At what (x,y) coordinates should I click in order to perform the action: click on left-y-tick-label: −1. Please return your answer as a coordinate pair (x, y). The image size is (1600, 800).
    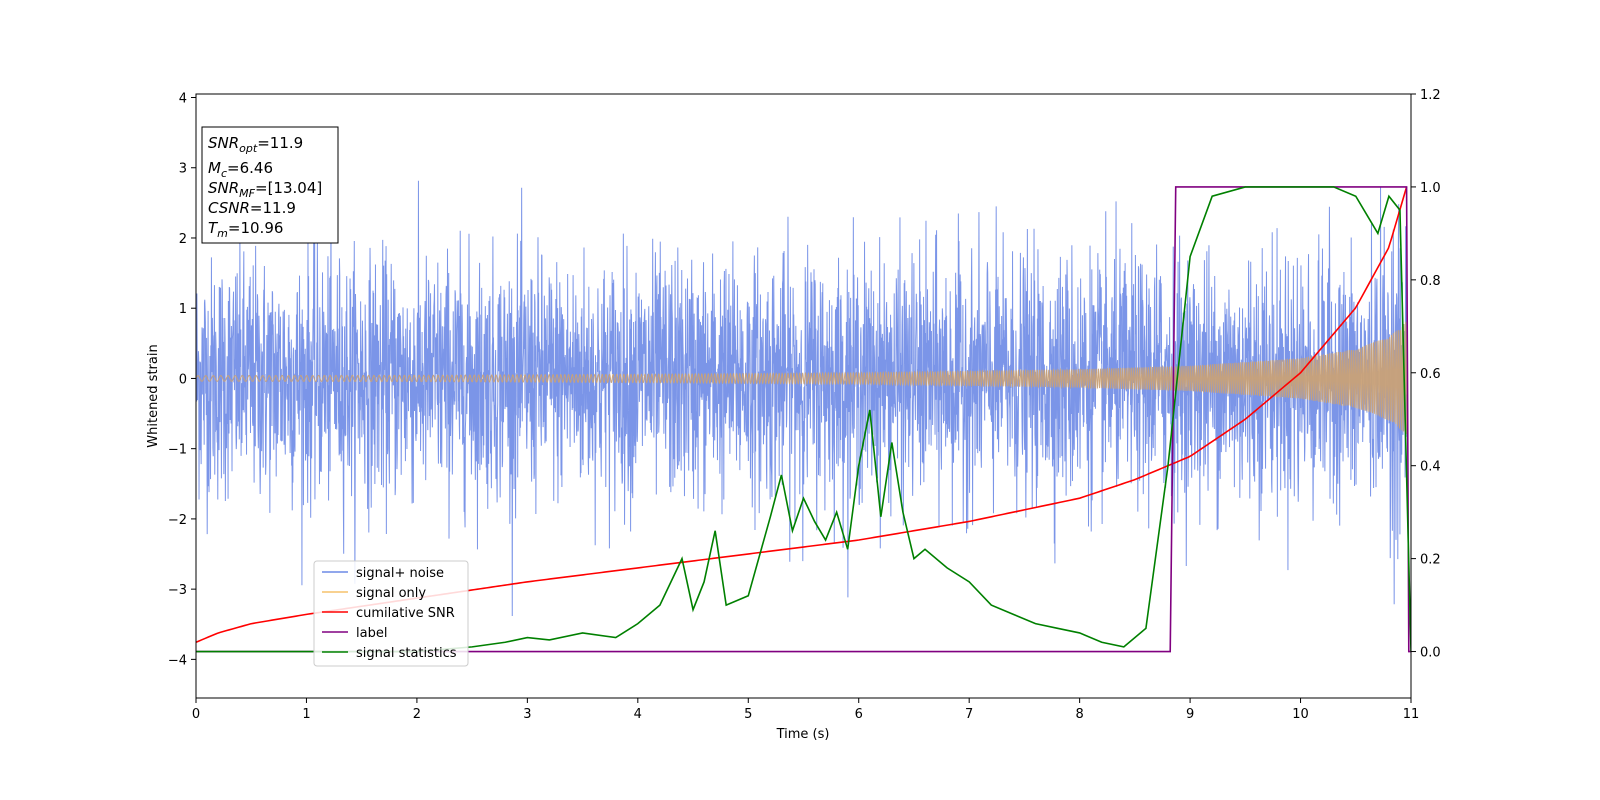
    Looking at the image, I should click on (177, 450).